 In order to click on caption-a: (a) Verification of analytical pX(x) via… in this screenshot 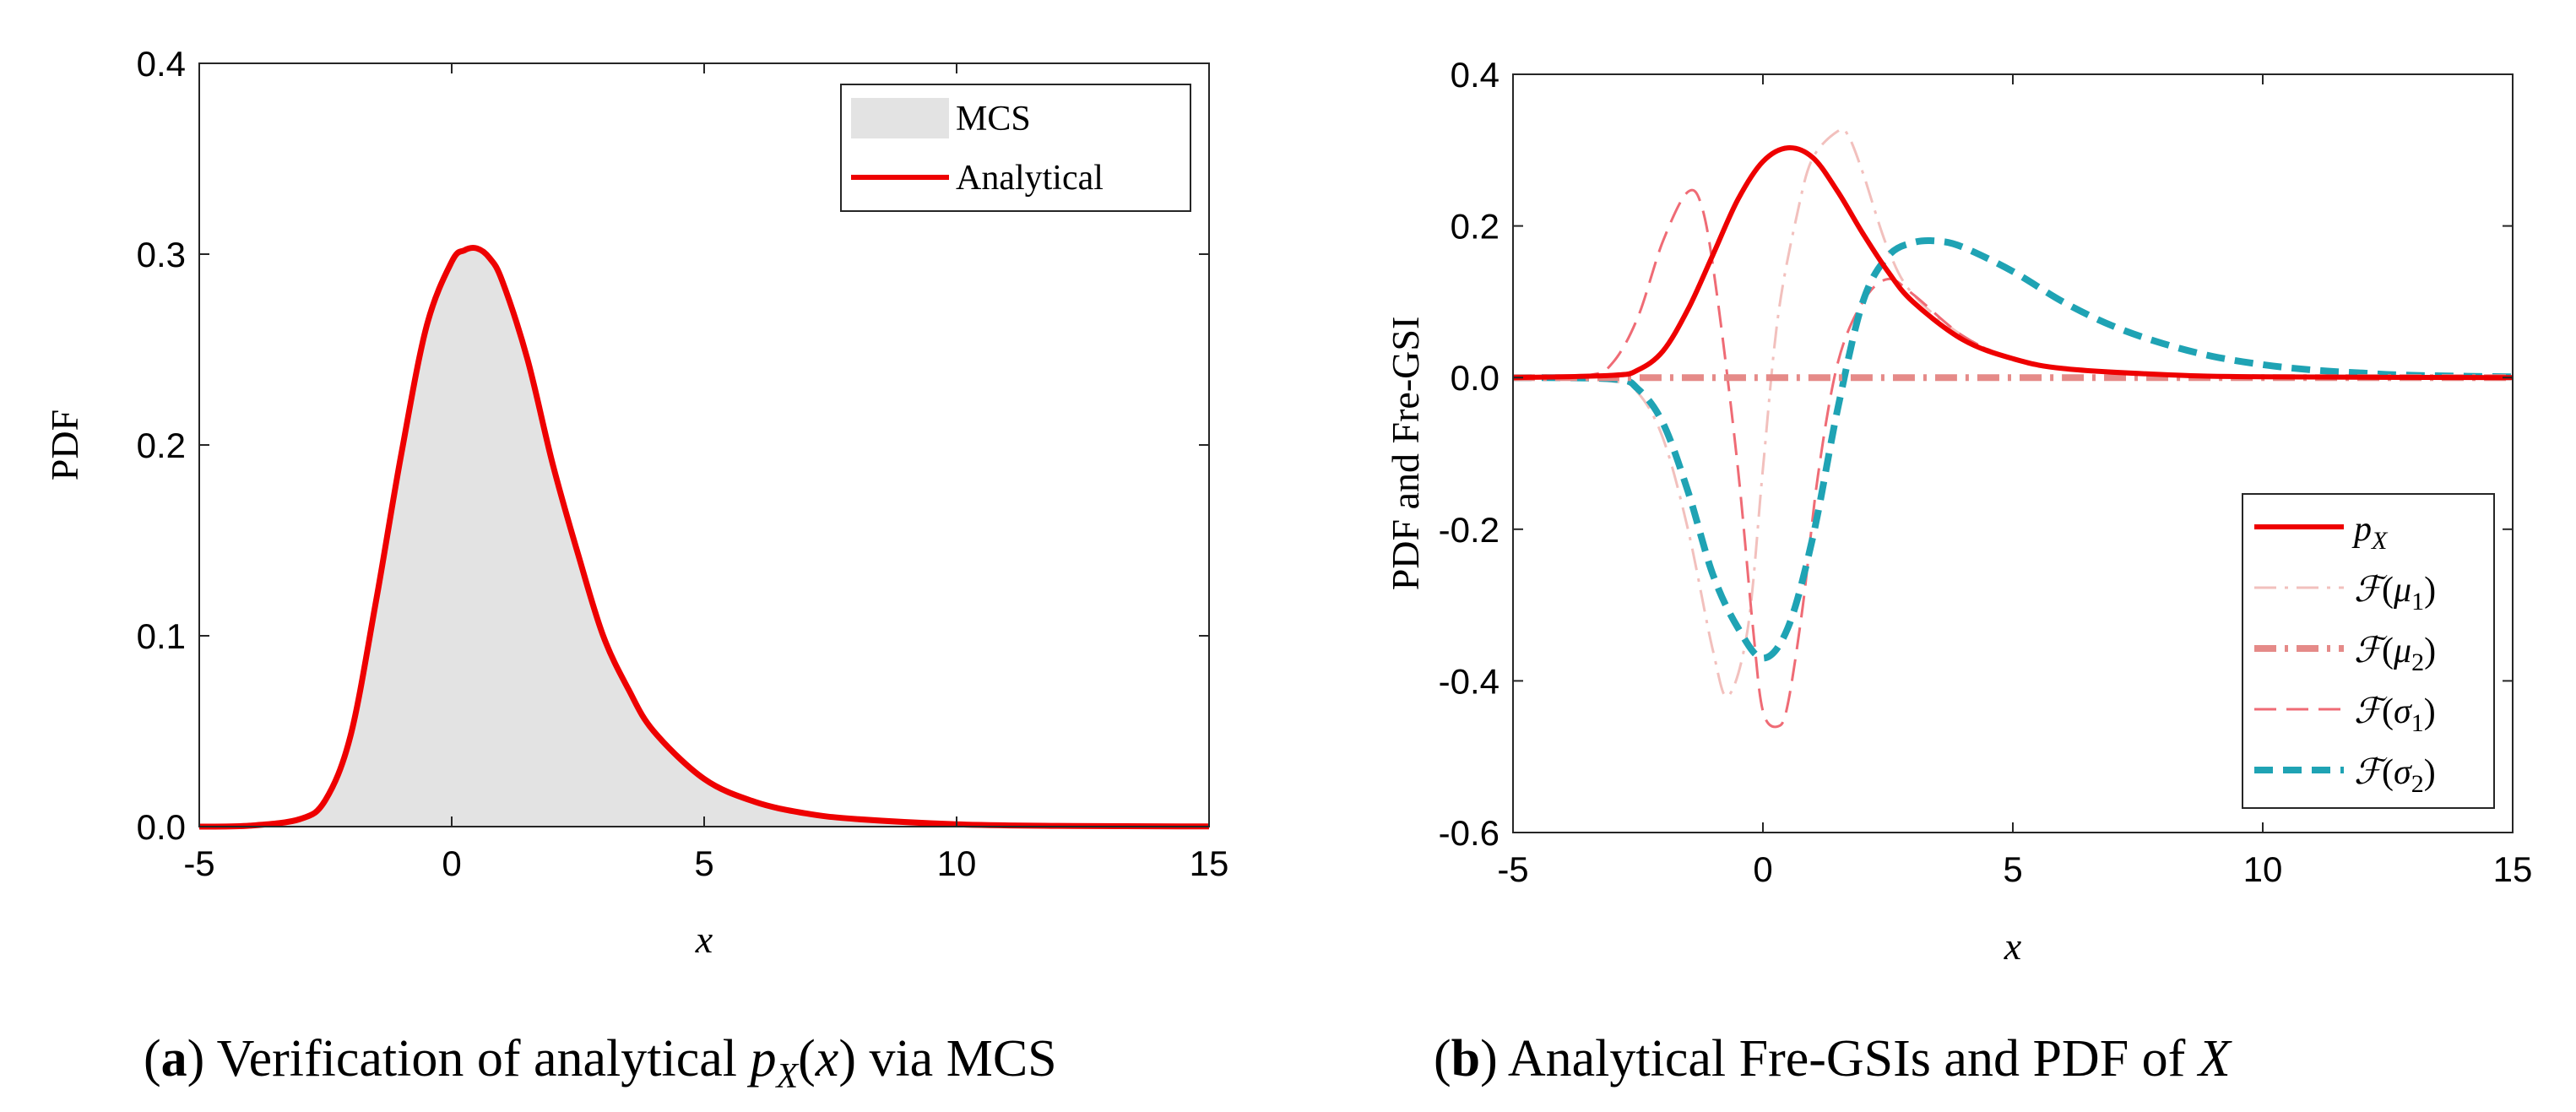, I will do `click(601, 1063)`.